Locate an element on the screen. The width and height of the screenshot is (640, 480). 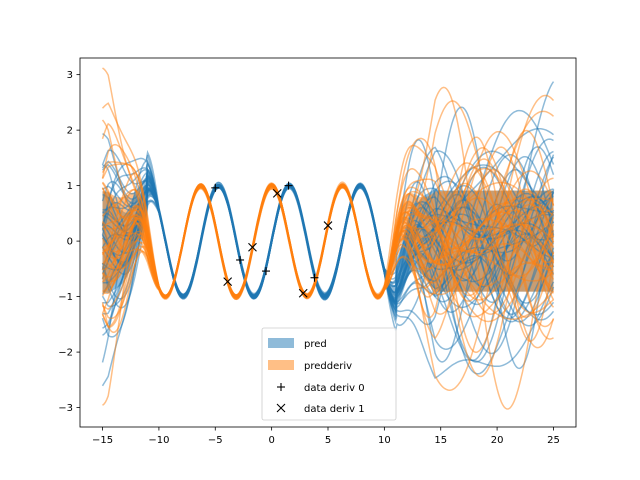
legend-label-predderiv: predderiv is located at coordinates (328, 366).